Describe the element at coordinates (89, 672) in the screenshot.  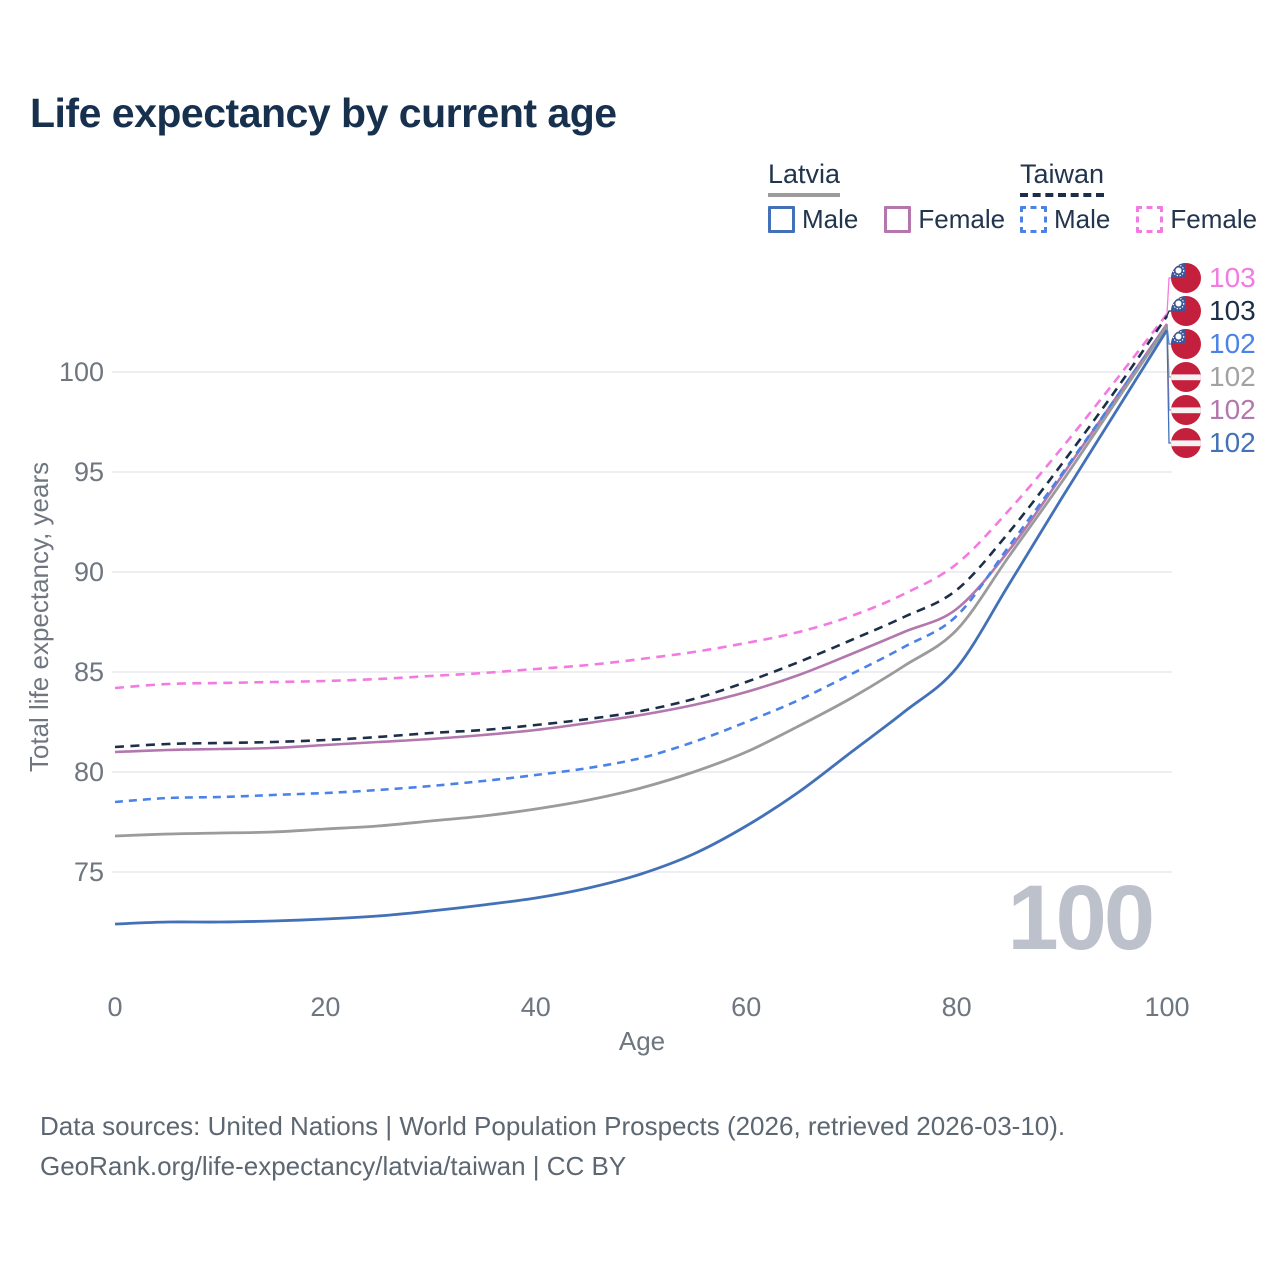
I see `y-tick-label: 85` at that location.